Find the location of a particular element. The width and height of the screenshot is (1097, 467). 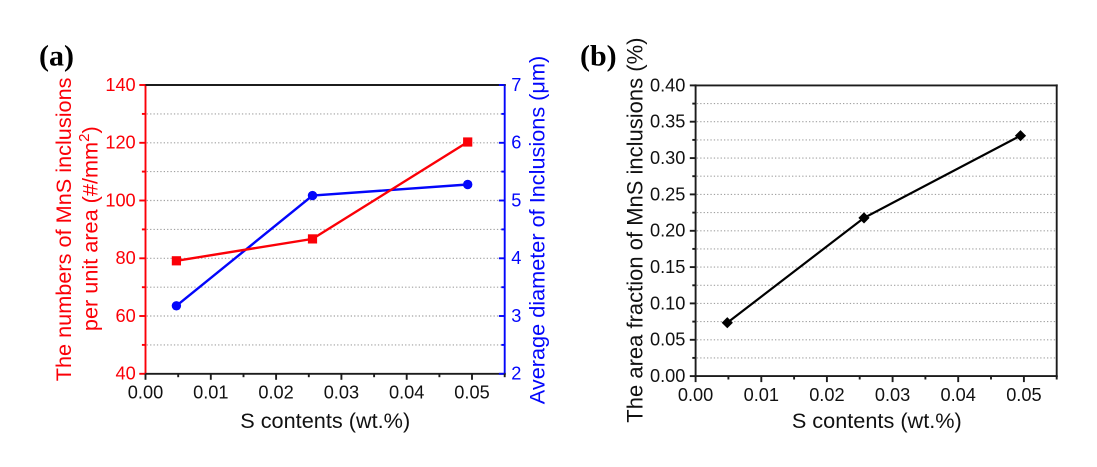

svg-text: 5 is located at coordinates (516, 200).